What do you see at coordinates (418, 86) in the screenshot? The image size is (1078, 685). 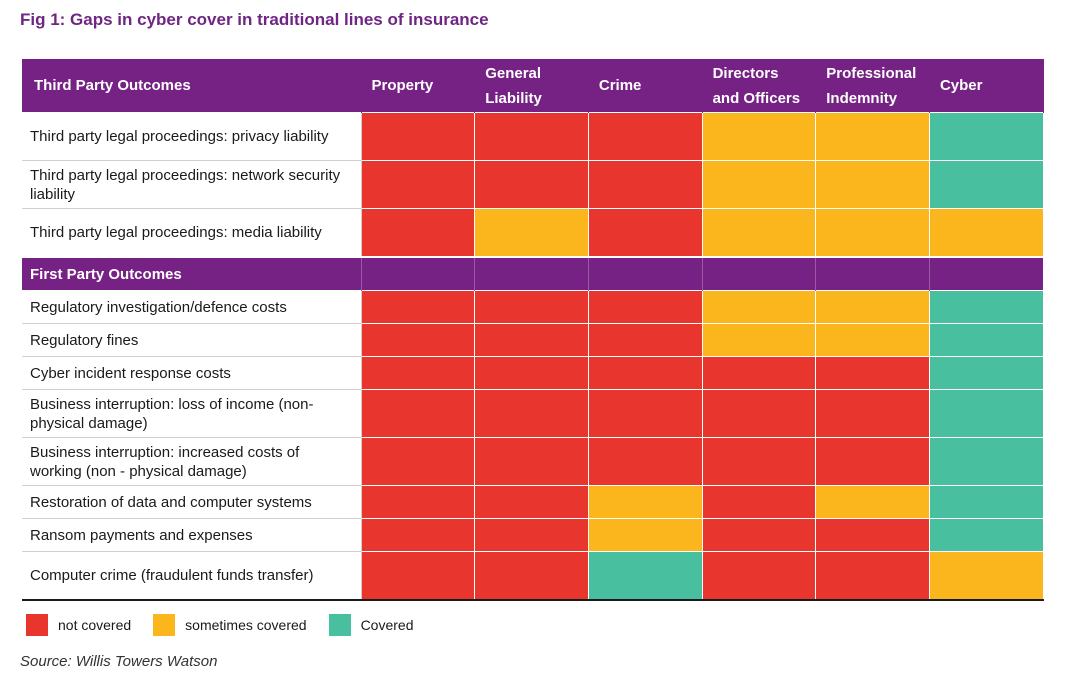 I see `column-header-property: Property` at bounding box center [418, 86].